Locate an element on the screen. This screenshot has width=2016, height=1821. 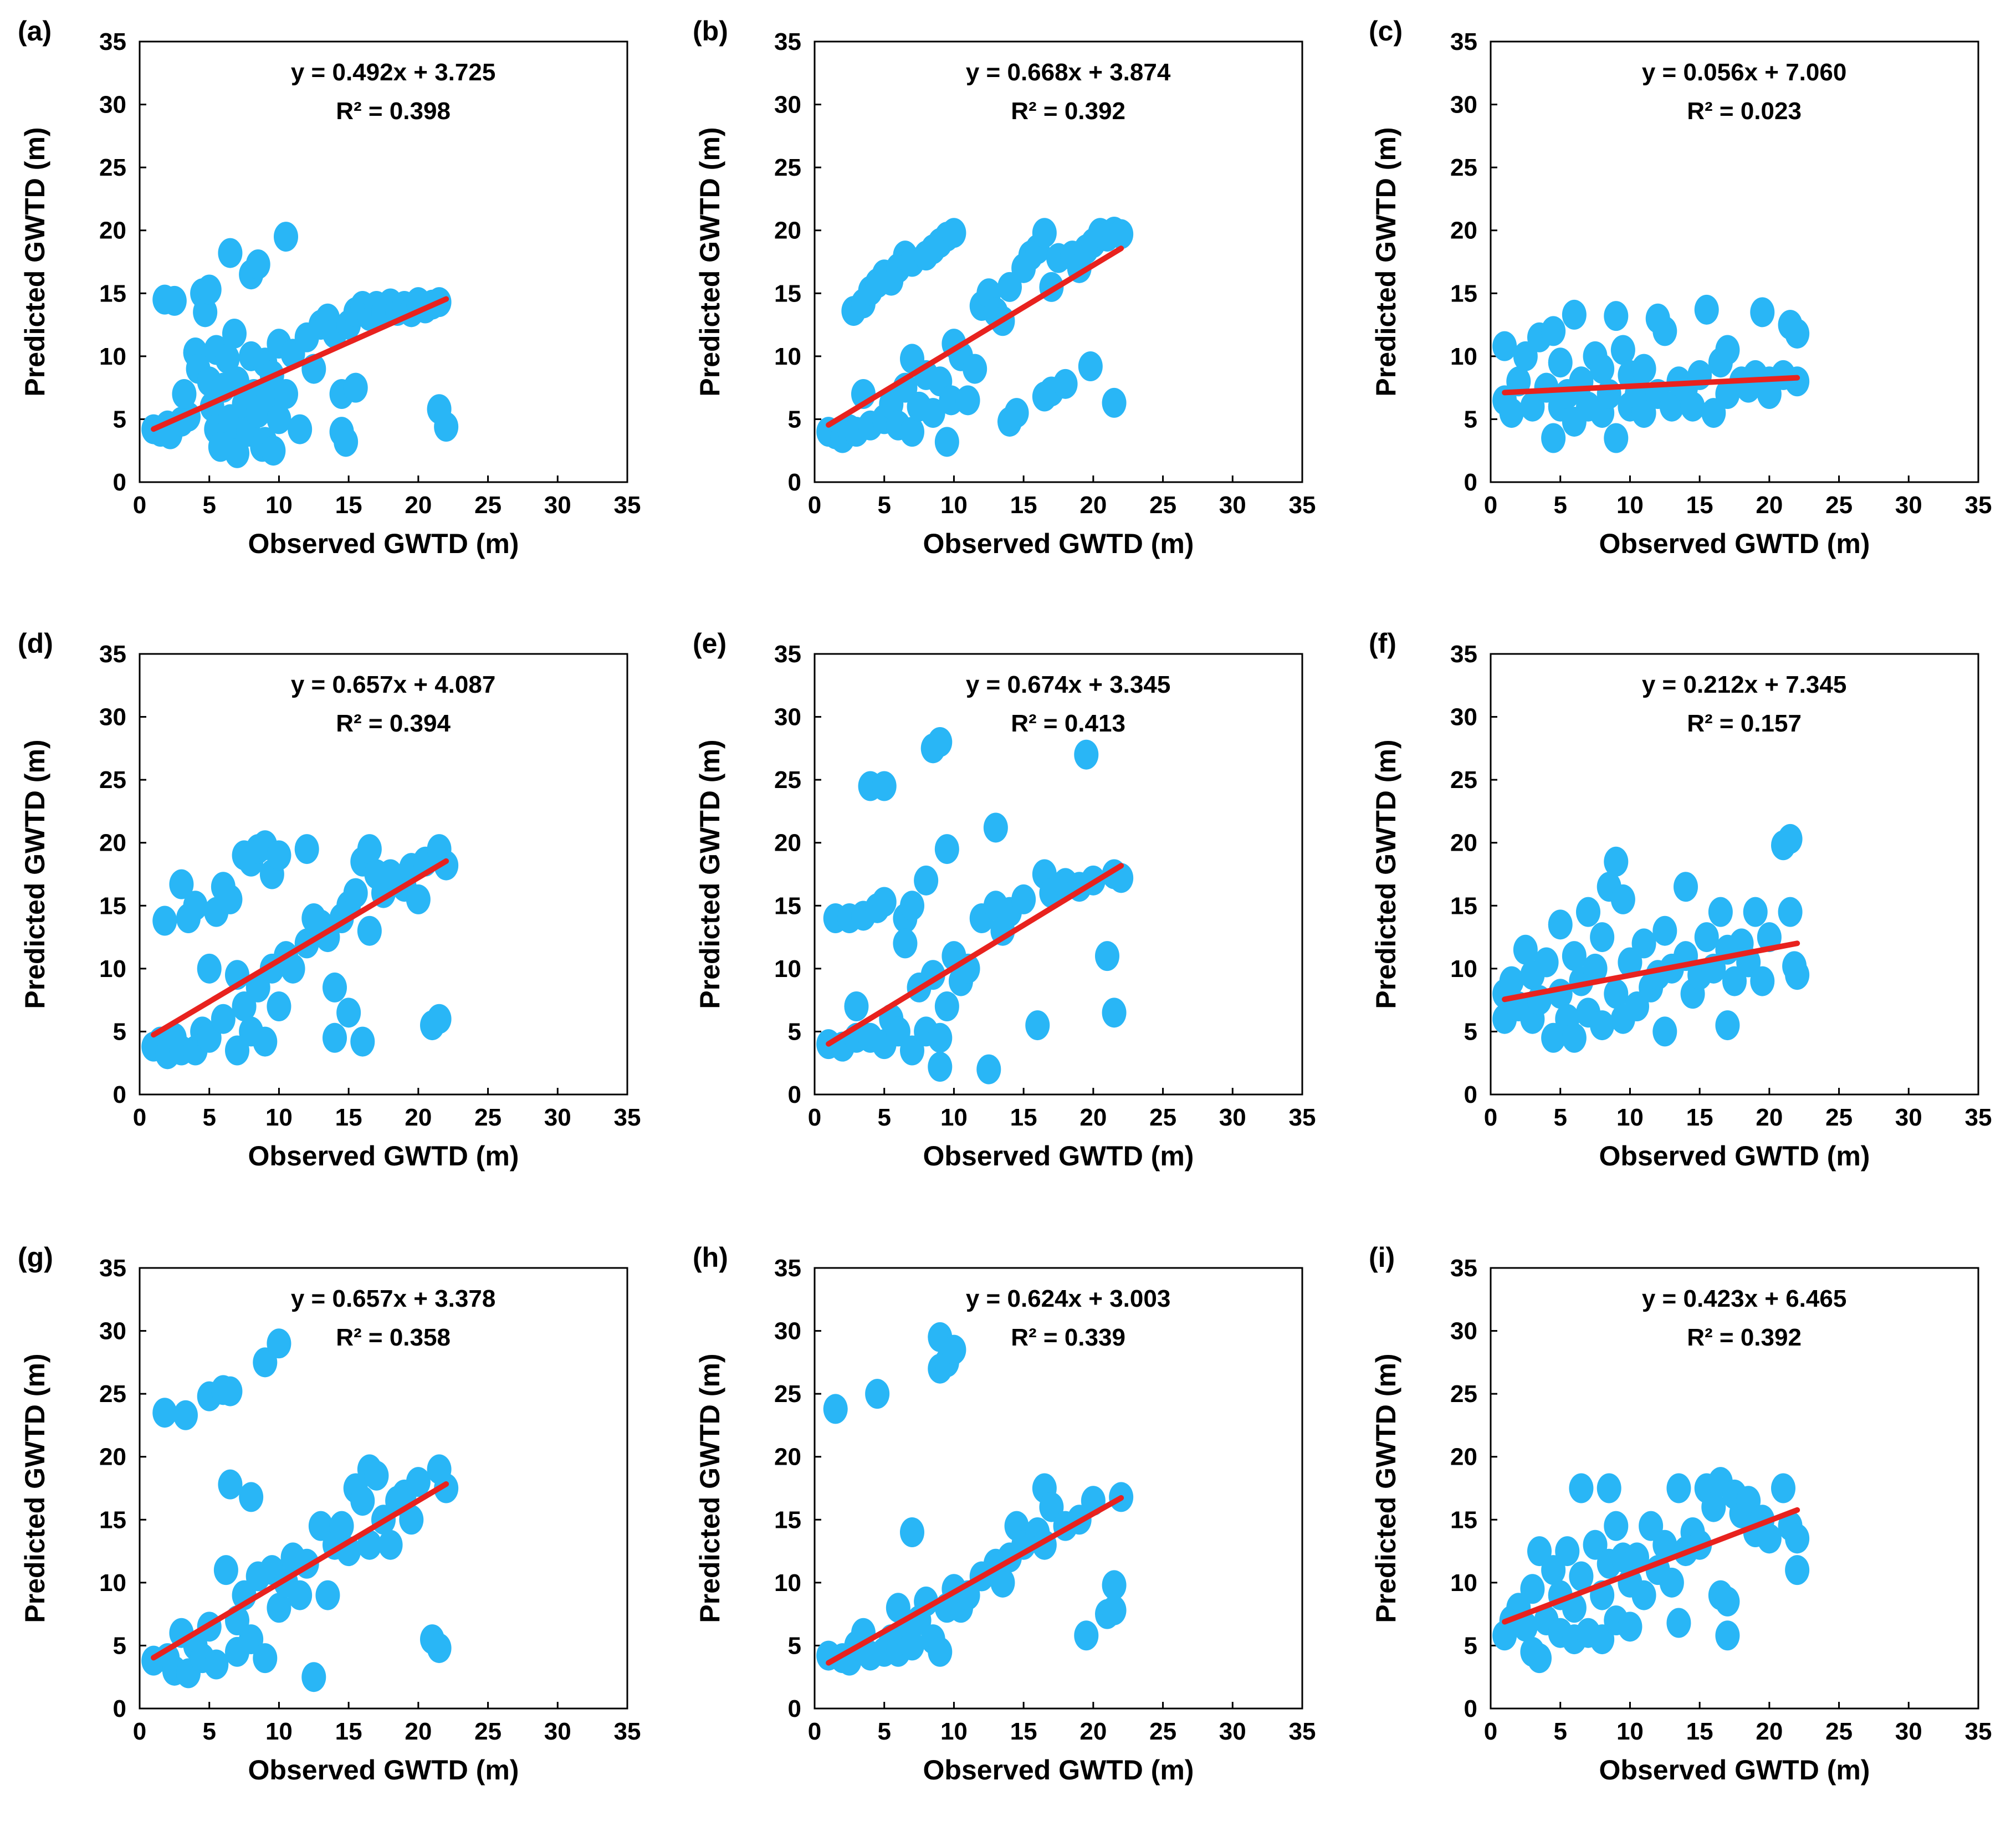
r-squared-label: R² = 0.392 is located at coordinates (1068, 112).